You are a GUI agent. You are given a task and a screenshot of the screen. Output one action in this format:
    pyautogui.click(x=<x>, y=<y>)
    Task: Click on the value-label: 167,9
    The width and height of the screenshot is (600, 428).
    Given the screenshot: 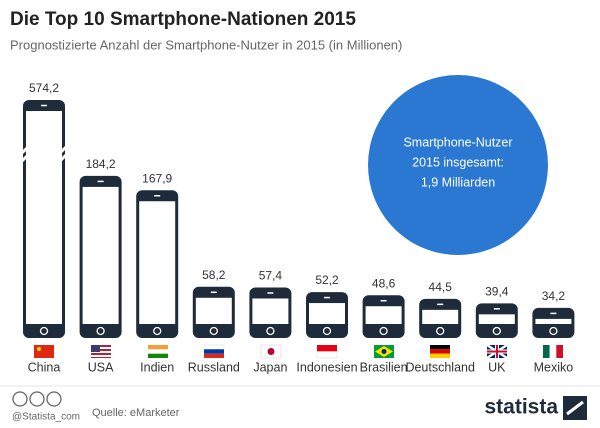 What is the action you would take?
    pyautogui.click(x=157, y=178)
    